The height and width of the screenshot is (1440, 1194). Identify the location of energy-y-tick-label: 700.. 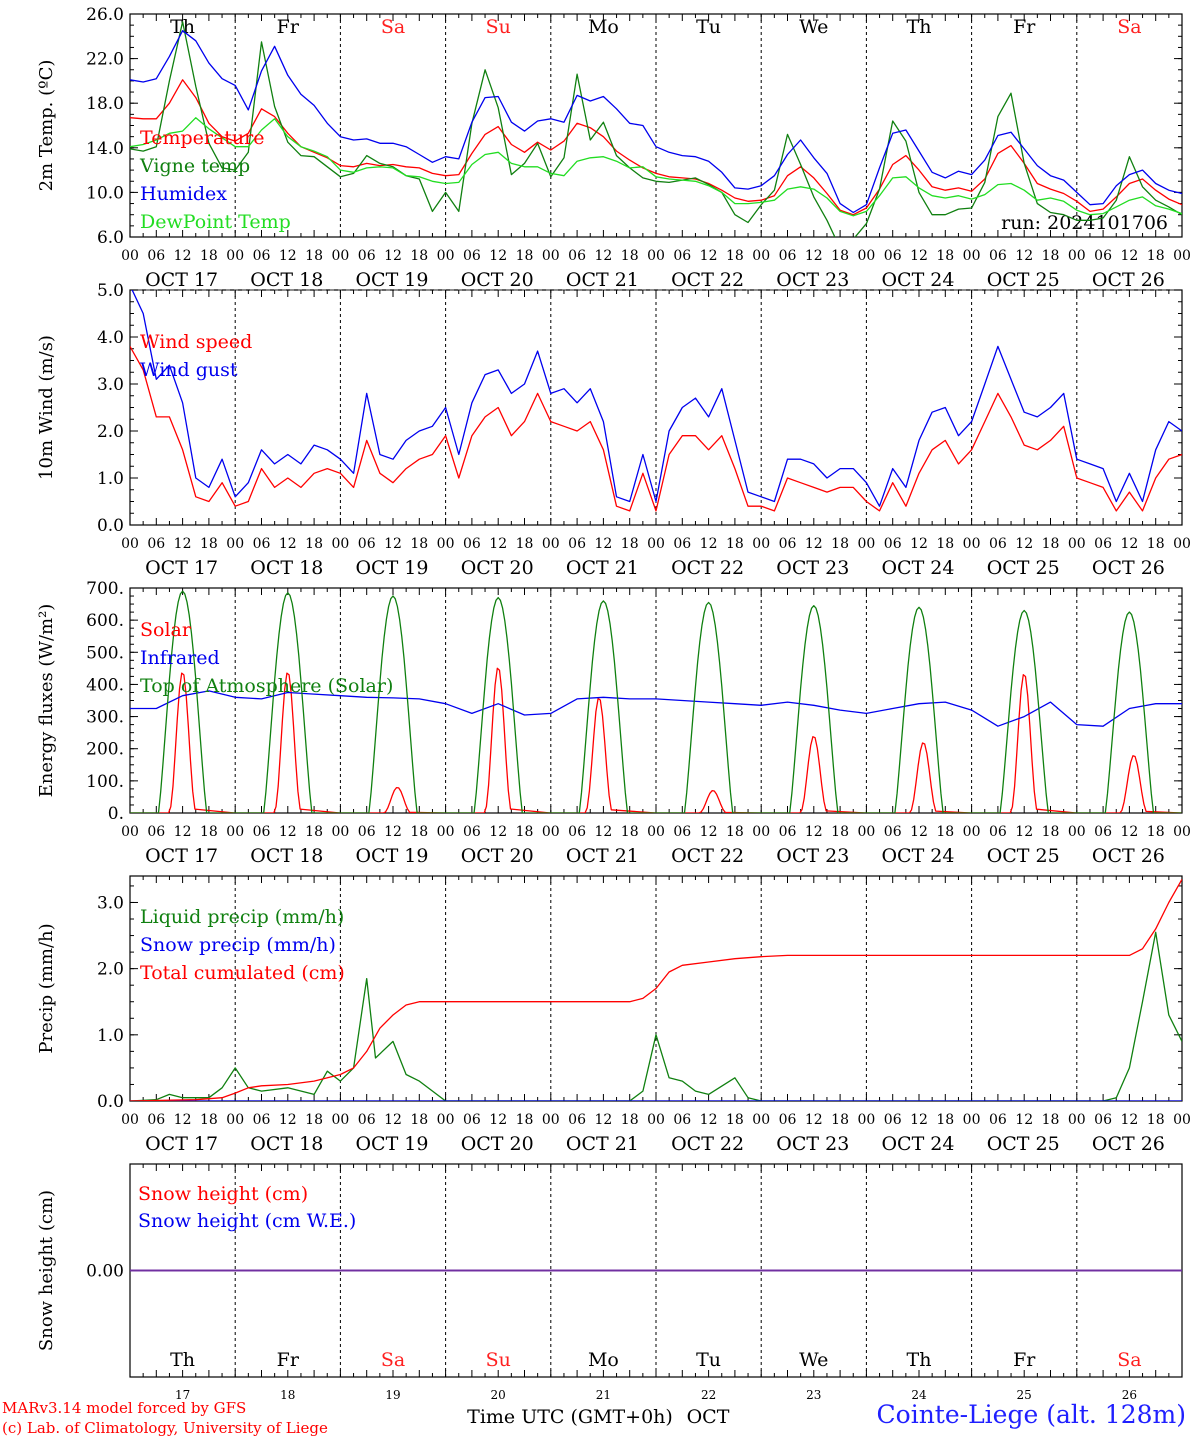
(105, 589).